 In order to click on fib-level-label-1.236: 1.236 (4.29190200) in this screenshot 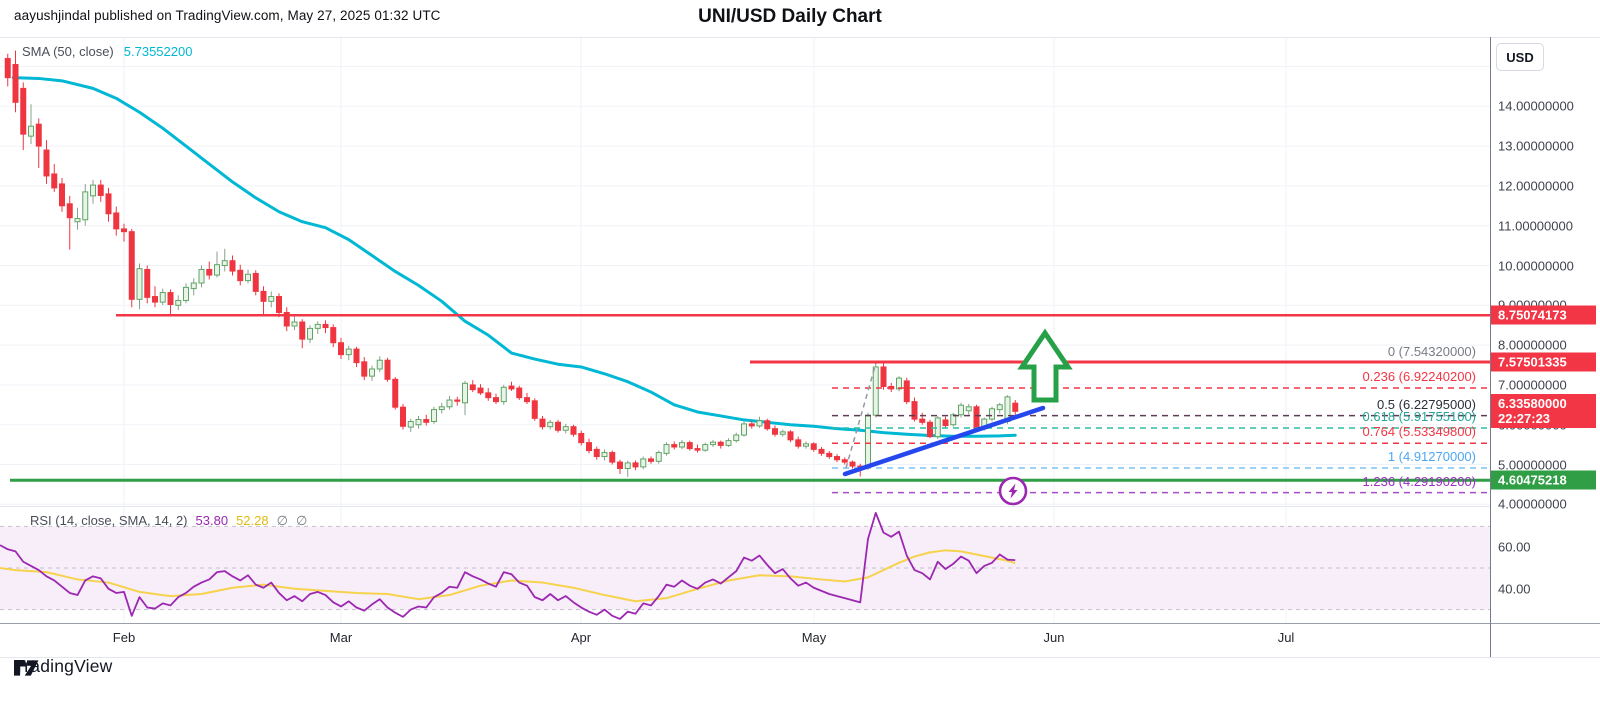, I will do `click(1419, 481)`.